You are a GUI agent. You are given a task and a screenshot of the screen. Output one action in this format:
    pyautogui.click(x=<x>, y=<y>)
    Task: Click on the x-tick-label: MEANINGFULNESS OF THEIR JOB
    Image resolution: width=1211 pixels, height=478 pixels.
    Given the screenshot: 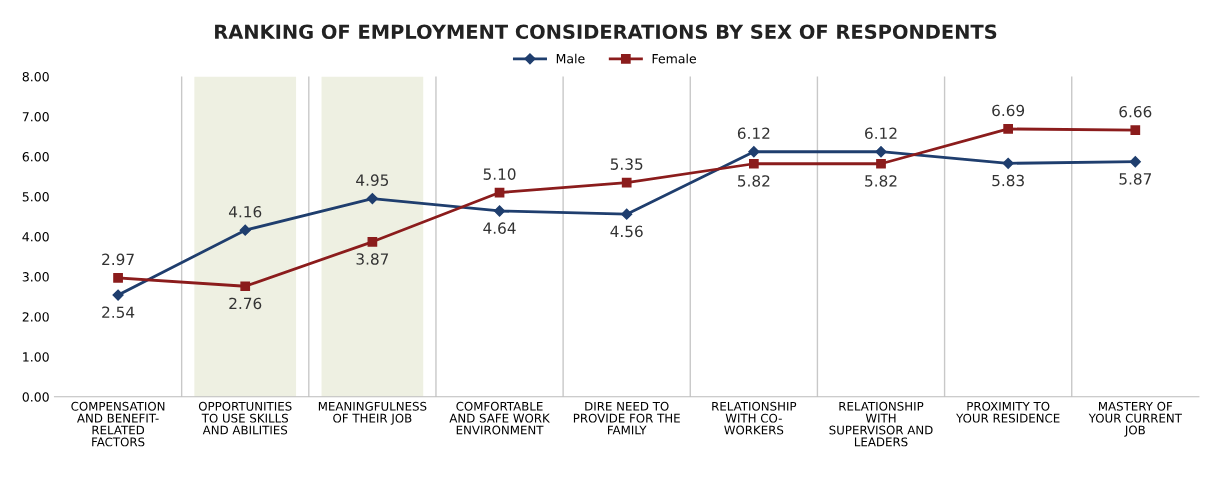 What is the action you would take?
    pyautogui.click(x=372, y=413)
    